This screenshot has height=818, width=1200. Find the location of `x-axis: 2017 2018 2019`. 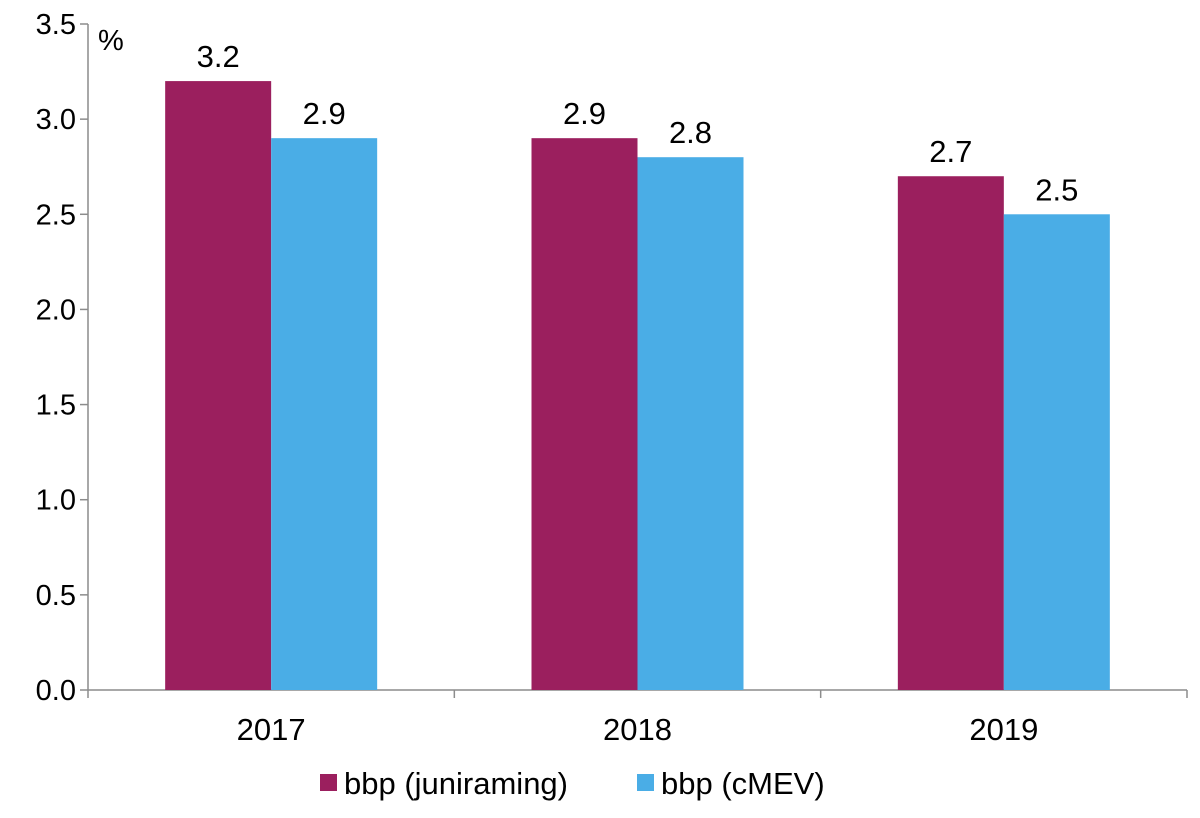

x-axis: 2017 2018 2019 is located at coordinates (637, 718).